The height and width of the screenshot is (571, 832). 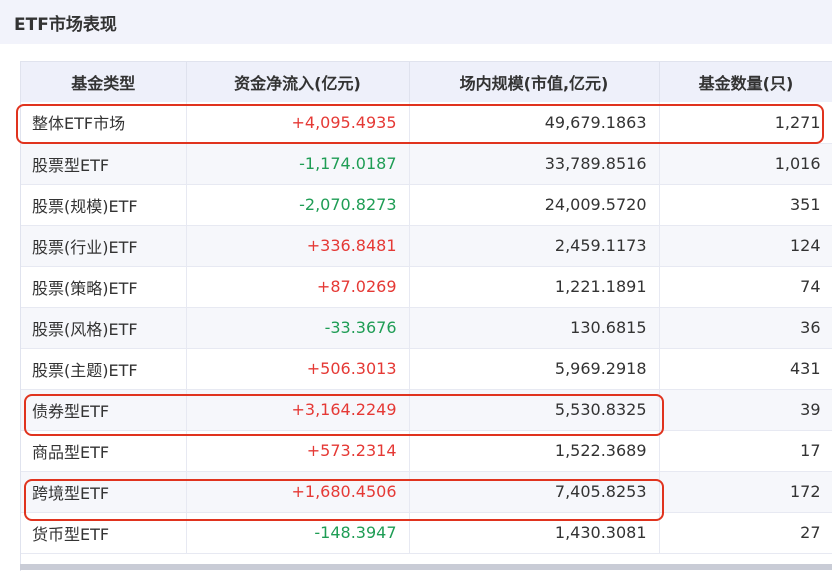 What do you see at coordinates (65, 24) in the screenshot?
I see `section-title: ETF市场表现` at bounding box center [65, 24].